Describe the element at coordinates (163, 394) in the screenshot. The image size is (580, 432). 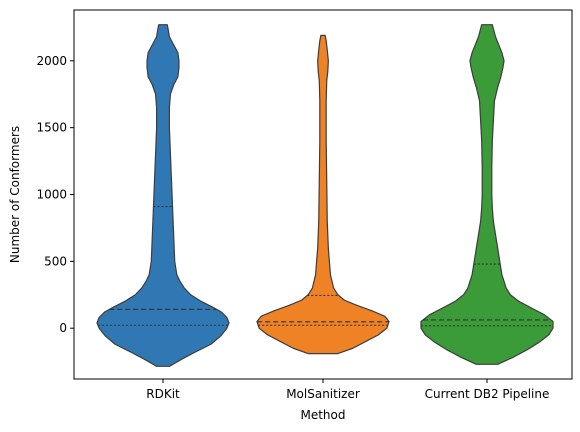
I see `x-tick-label: RDKit` at that location.